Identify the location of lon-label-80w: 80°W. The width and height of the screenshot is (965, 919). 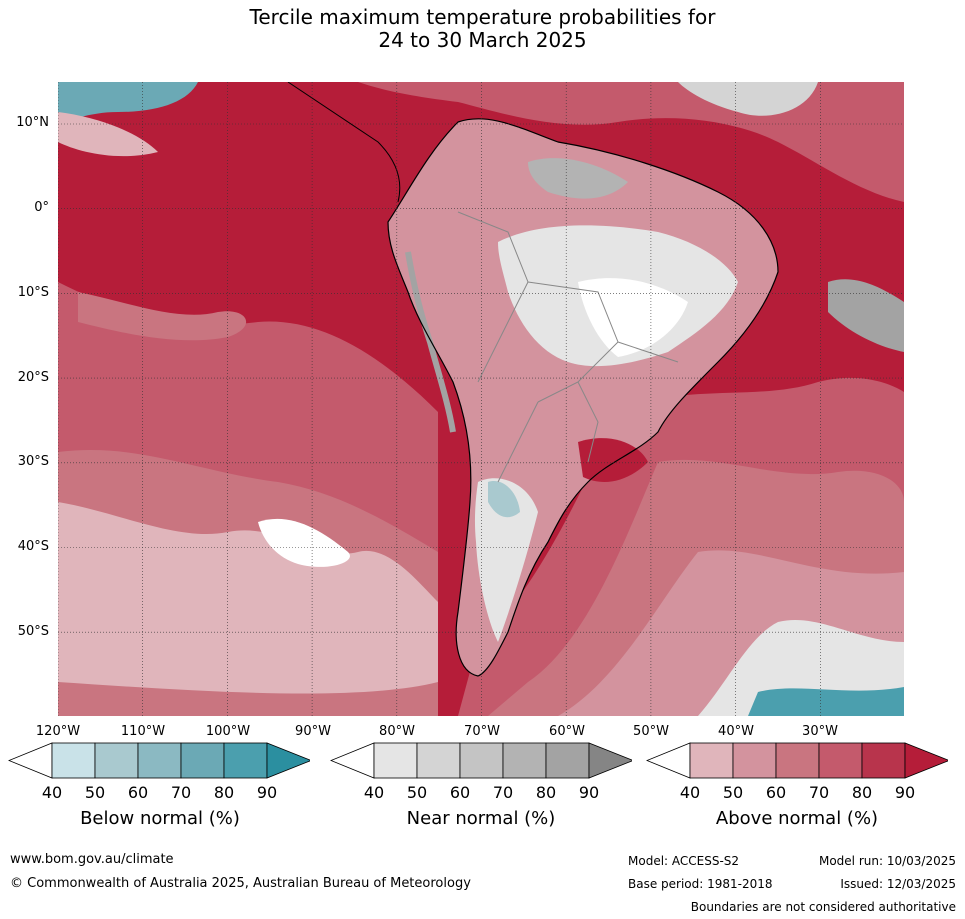
(397, 731).